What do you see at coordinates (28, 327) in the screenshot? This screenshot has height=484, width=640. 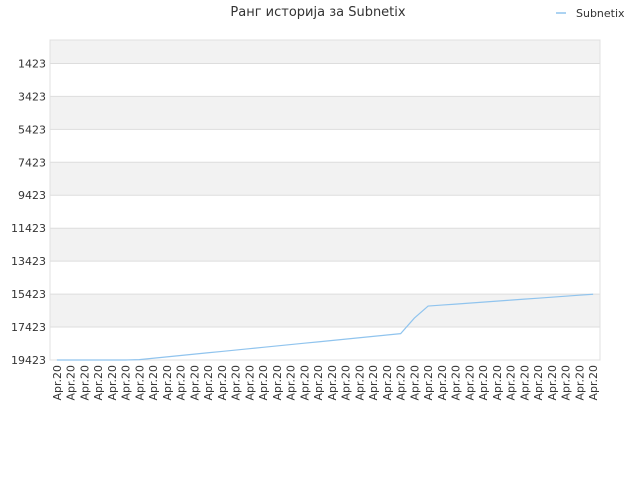 I see `y-tick-label: 17423` at bounding box center [28, 327].